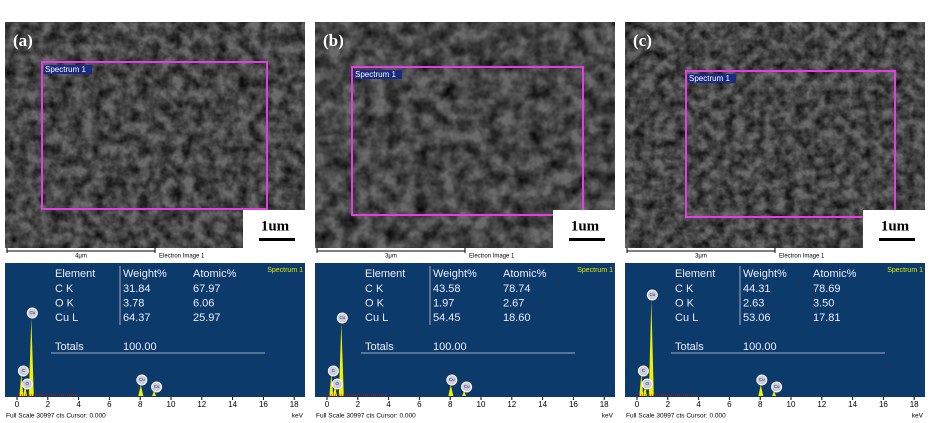  What do you see at coordinates (109, 404) in the screenshot?
I see `axis-tick-label: 6` at bounding box center [109, 404].